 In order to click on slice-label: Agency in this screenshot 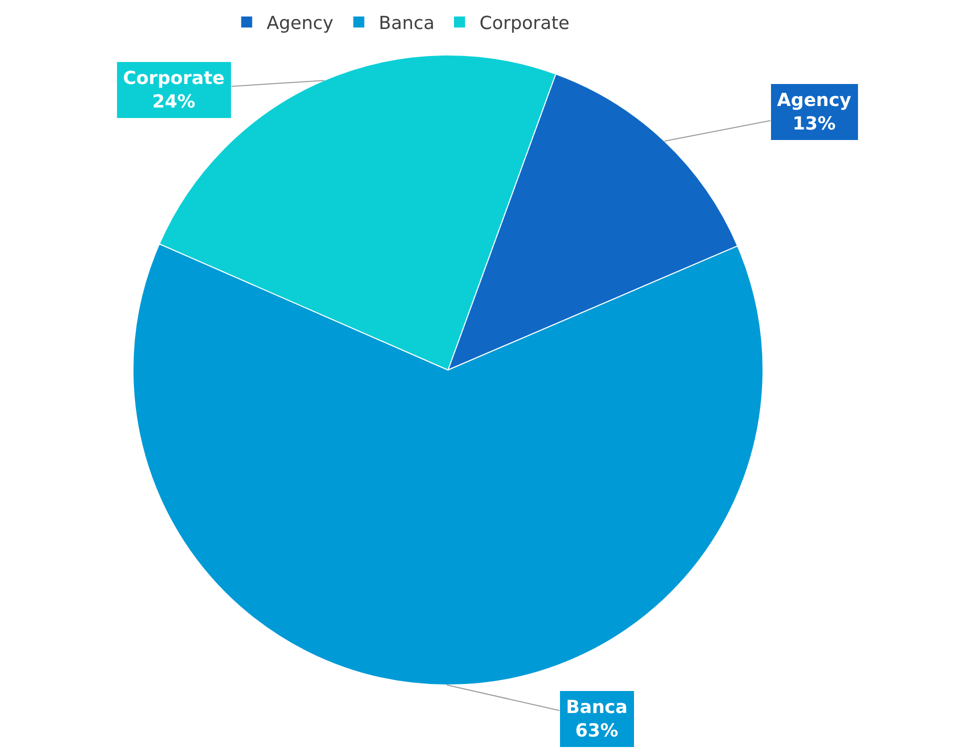, I will do `click(814, 100)`.